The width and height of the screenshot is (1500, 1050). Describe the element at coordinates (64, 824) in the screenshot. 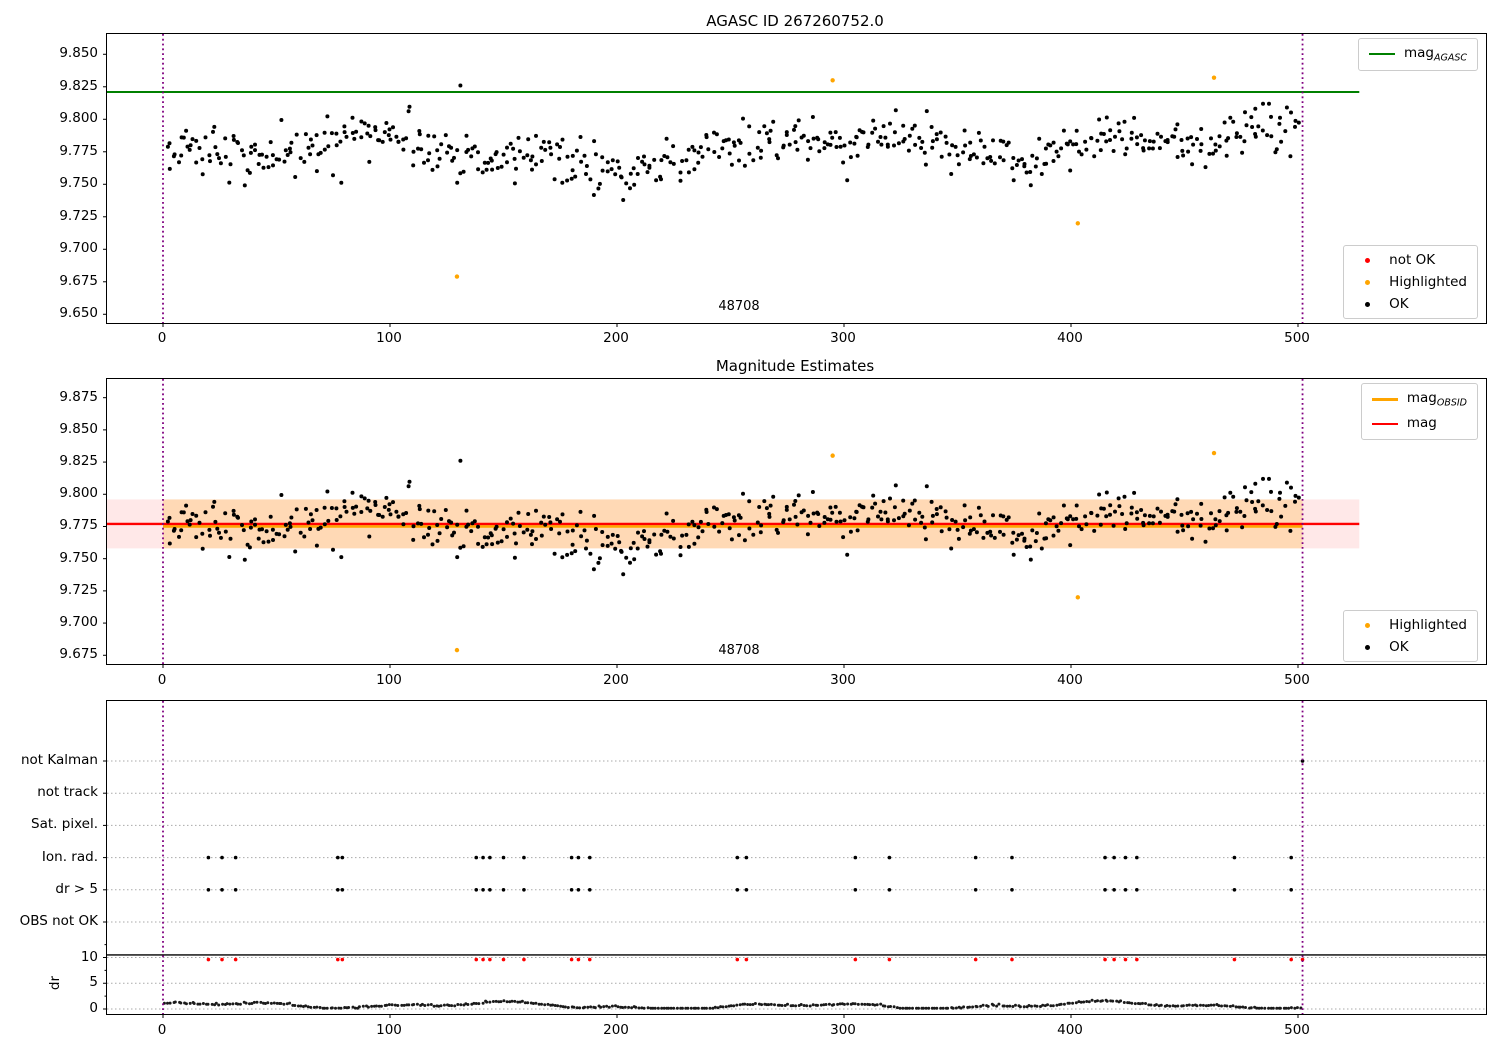

I see `category-label: Sat. pixel.` at that location.